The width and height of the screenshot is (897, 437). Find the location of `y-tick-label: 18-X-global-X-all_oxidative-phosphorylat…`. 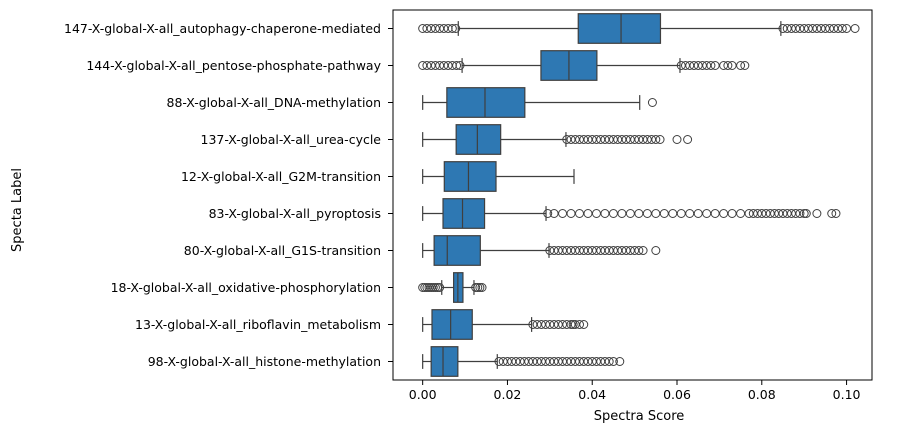

y-tick-label: 18-X-global-X-all_oxidative-phosphorylat… is located at coordinates (246, 287).